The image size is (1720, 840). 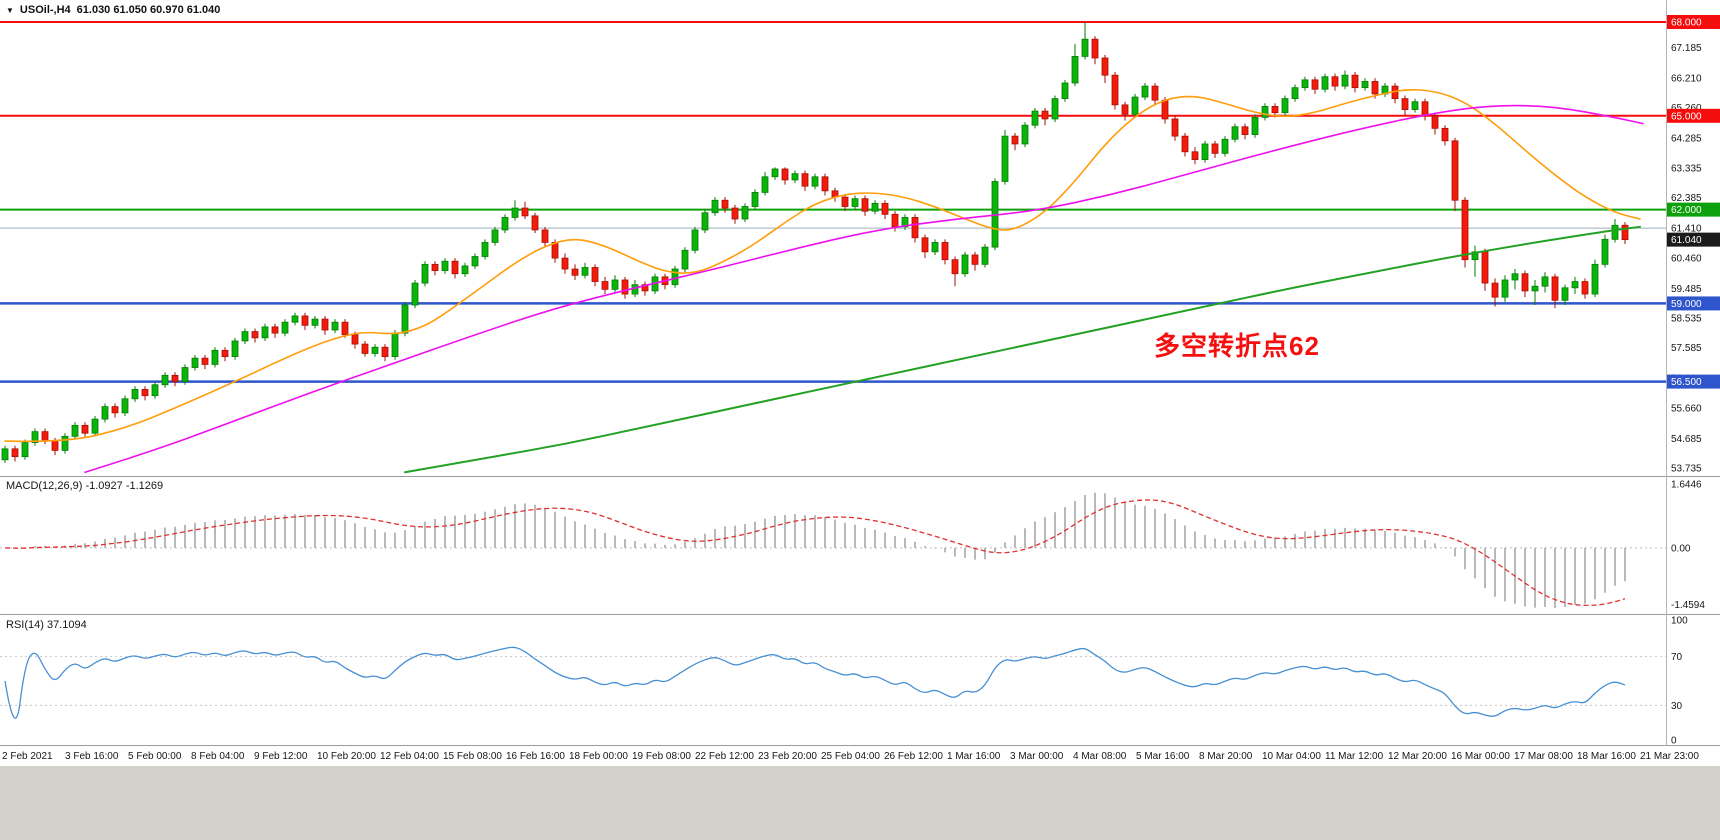 What do you see at coordinates (1480, 756) in the screenshot?
I see `svg-text: 16 Mar 00:00` at bounding box center [1480, 756].